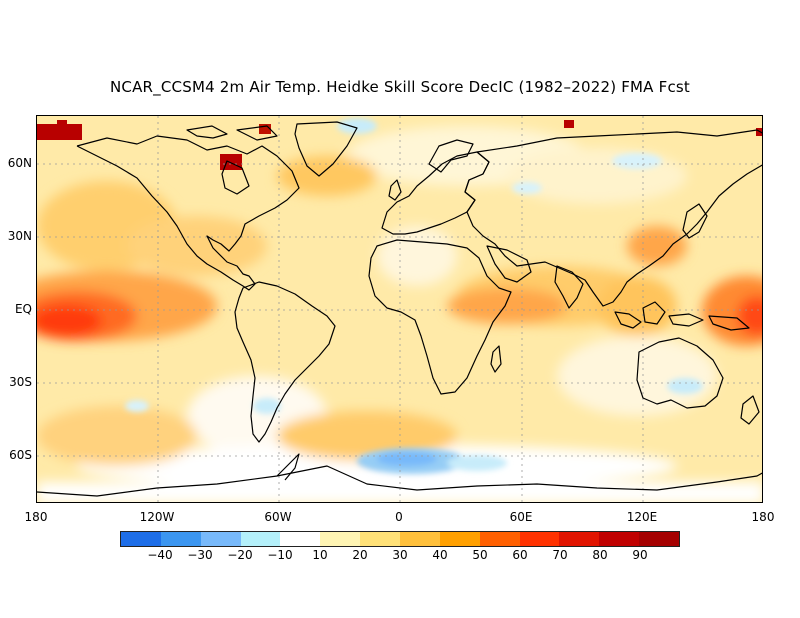 This screenshot has height=618, width=800. Describe the element at coordinates (642, 517) in the screenshot. I see `lon-label-120e: 120E` at that location.